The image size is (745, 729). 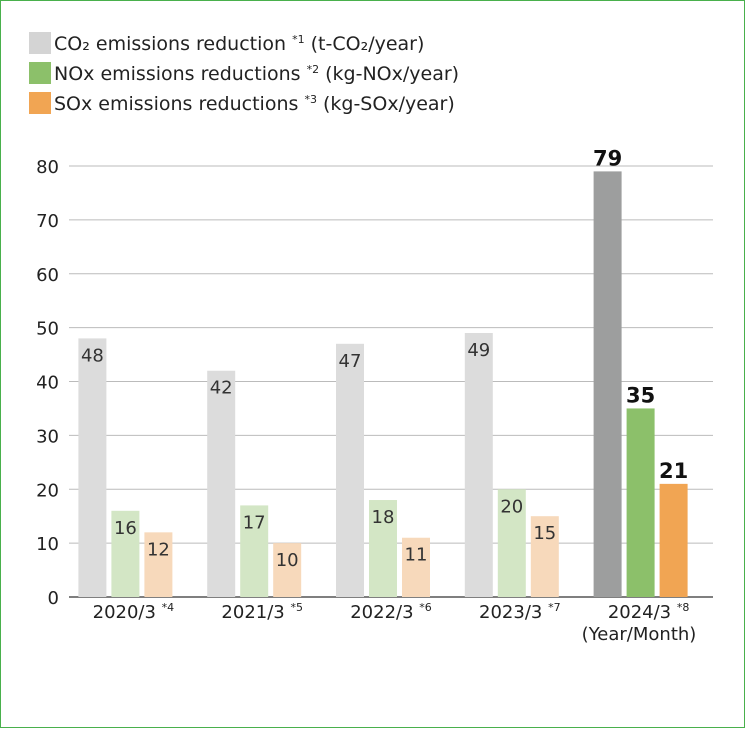 What do you see at coordinates (673, 471) in the screenshot?
I see `value-label: 21` at bounding box center [673, 471].